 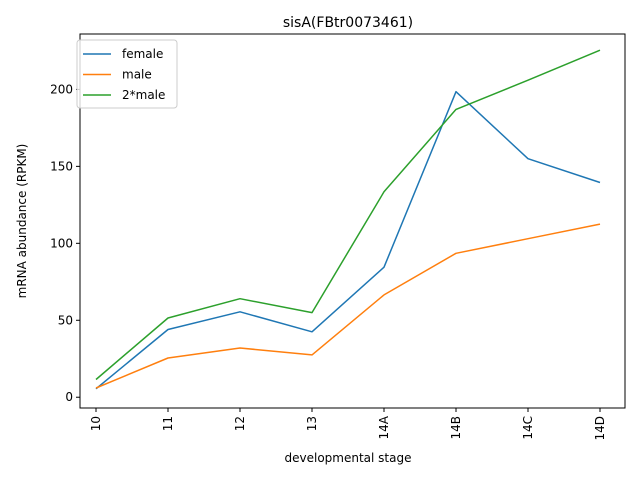 I want to click on x-tick-label: 14B, so click(x=456, y=428).